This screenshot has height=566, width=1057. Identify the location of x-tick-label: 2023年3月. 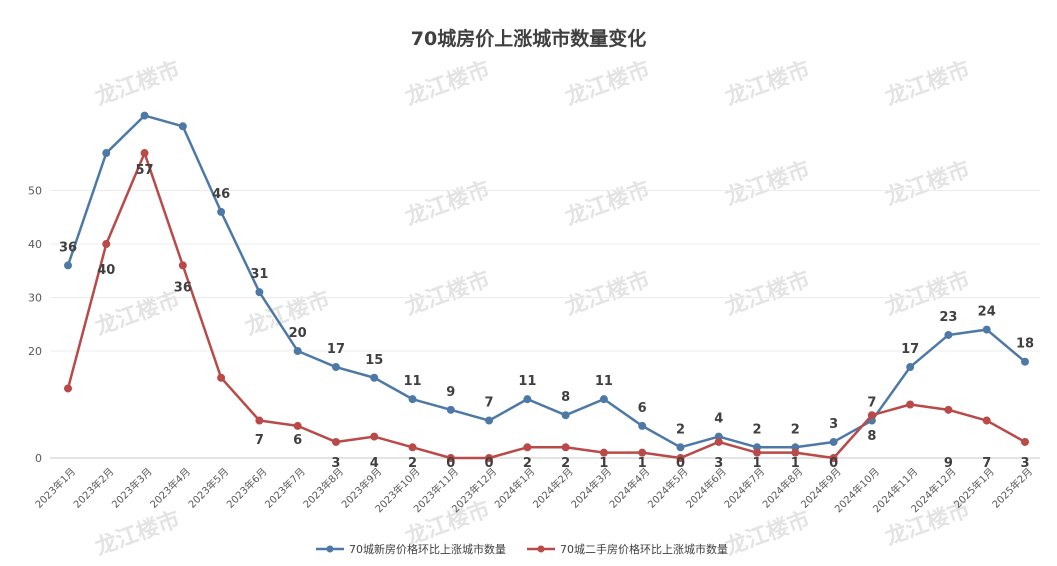
(132, 488).